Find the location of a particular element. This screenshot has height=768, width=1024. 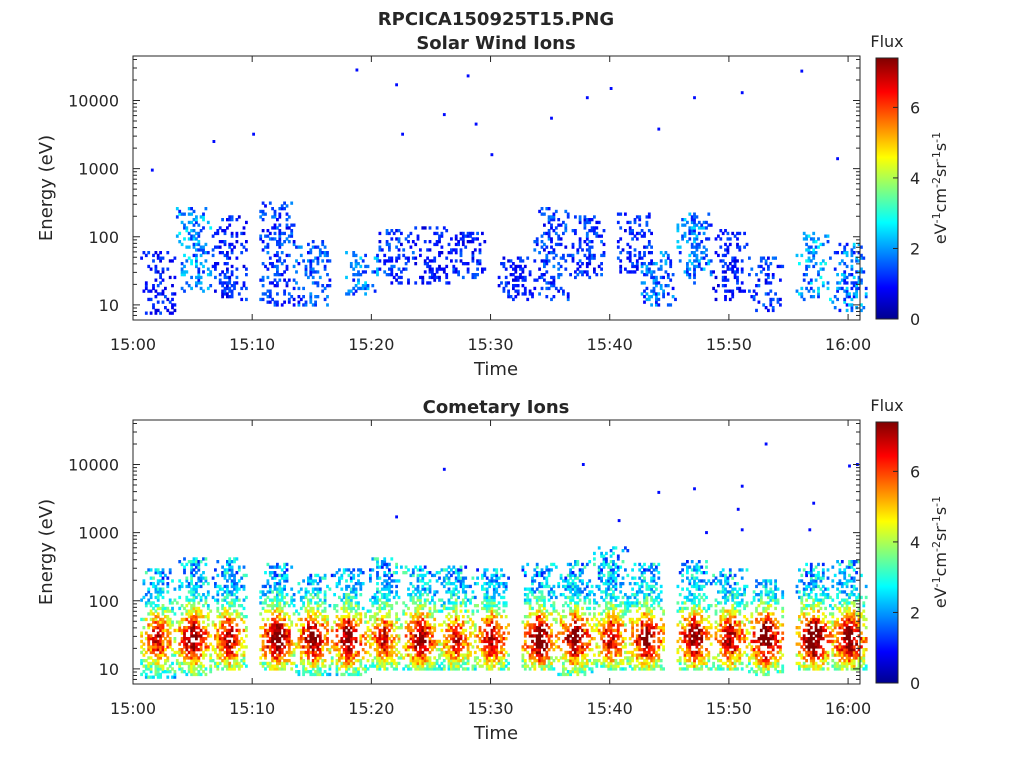

data-point is located at coordinates (551, 118).